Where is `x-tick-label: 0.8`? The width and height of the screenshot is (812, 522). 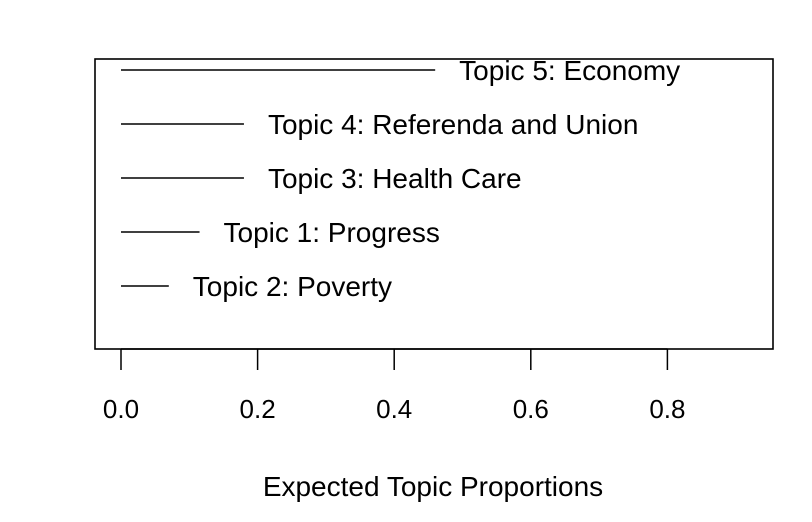
x-tick-label: 0.8 is located at coordinates (667, 409).